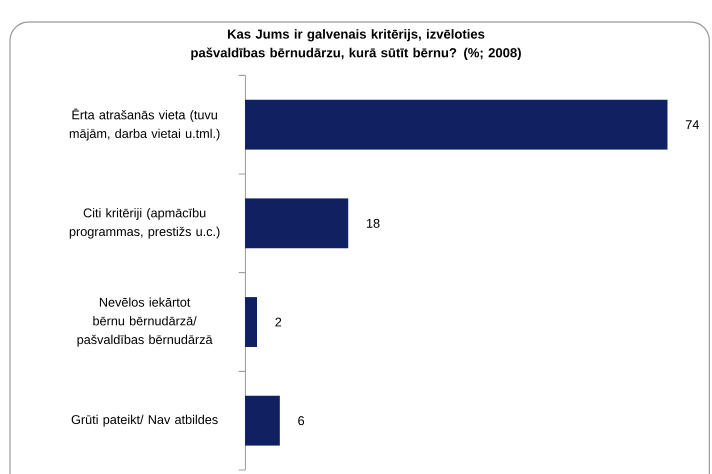 The image size is (712, 474). I want to click on chart-title: Kas Jums ir galvenais kritērijs, izvēloties pašvaldības bērnudārzu, kurā sūtīt bērnu? (%; 2008), so click(356, 44).